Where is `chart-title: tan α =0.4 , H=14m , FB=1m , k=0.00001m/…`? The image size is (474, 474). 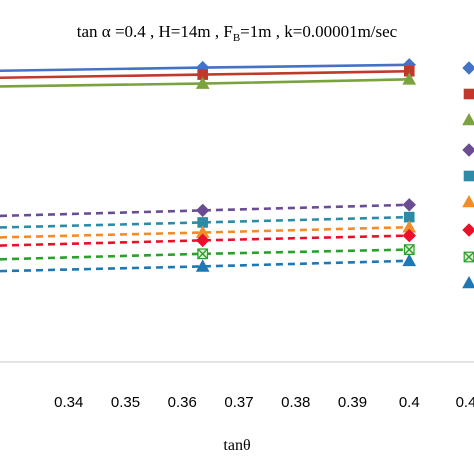
chart-title: tan α =0.4 , H=14m , FB=1m , k=0.00001m/… is located at coordinates (237, 33).